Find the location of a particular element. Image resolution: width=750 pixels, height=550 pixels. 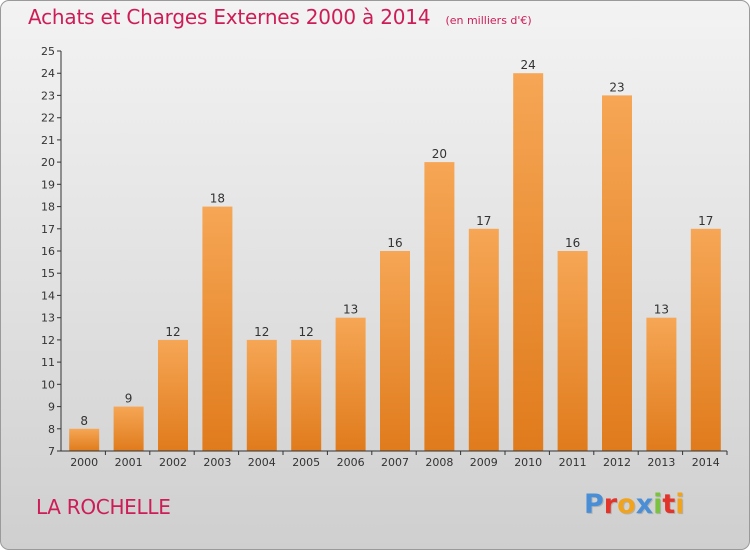

brand-letter: r is located at coordinates (610, 504).